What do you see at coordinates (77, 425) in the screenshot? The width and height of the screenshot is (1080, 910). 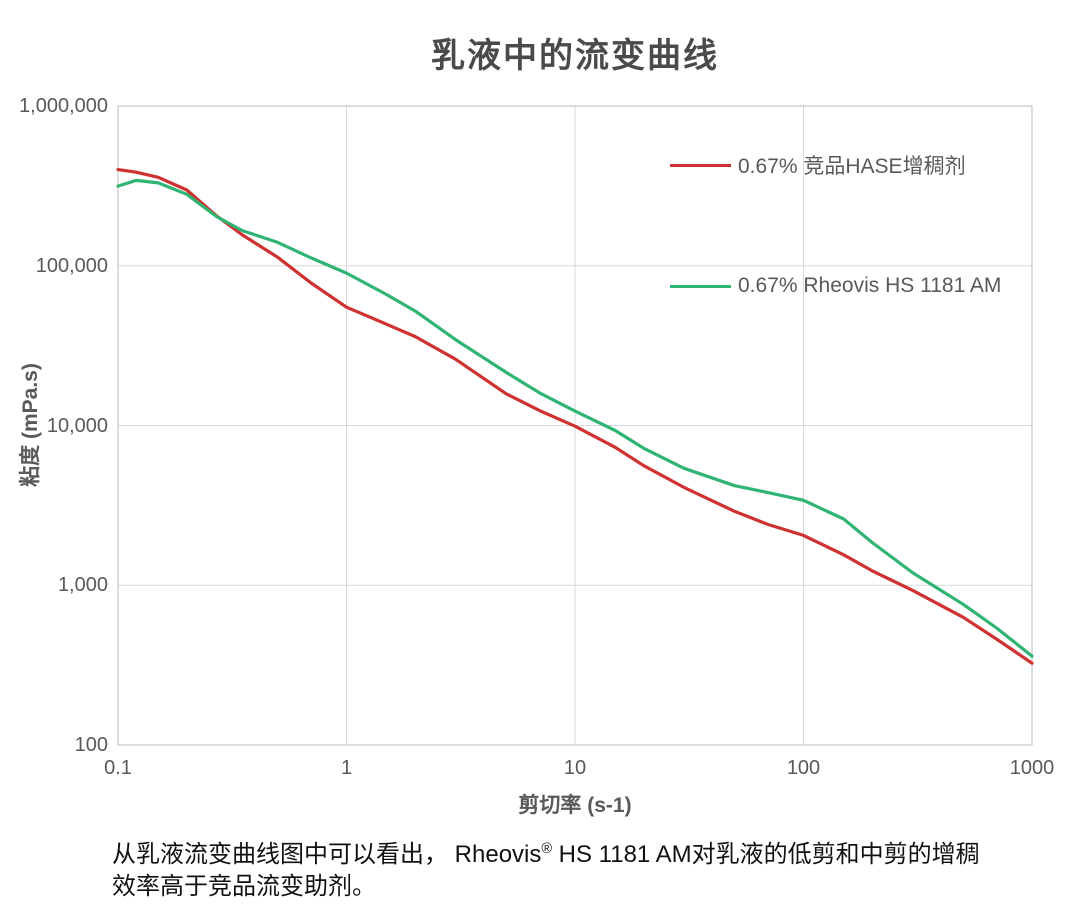 I see `y-tick-label: 10,000` at bounding box center [77, 425].